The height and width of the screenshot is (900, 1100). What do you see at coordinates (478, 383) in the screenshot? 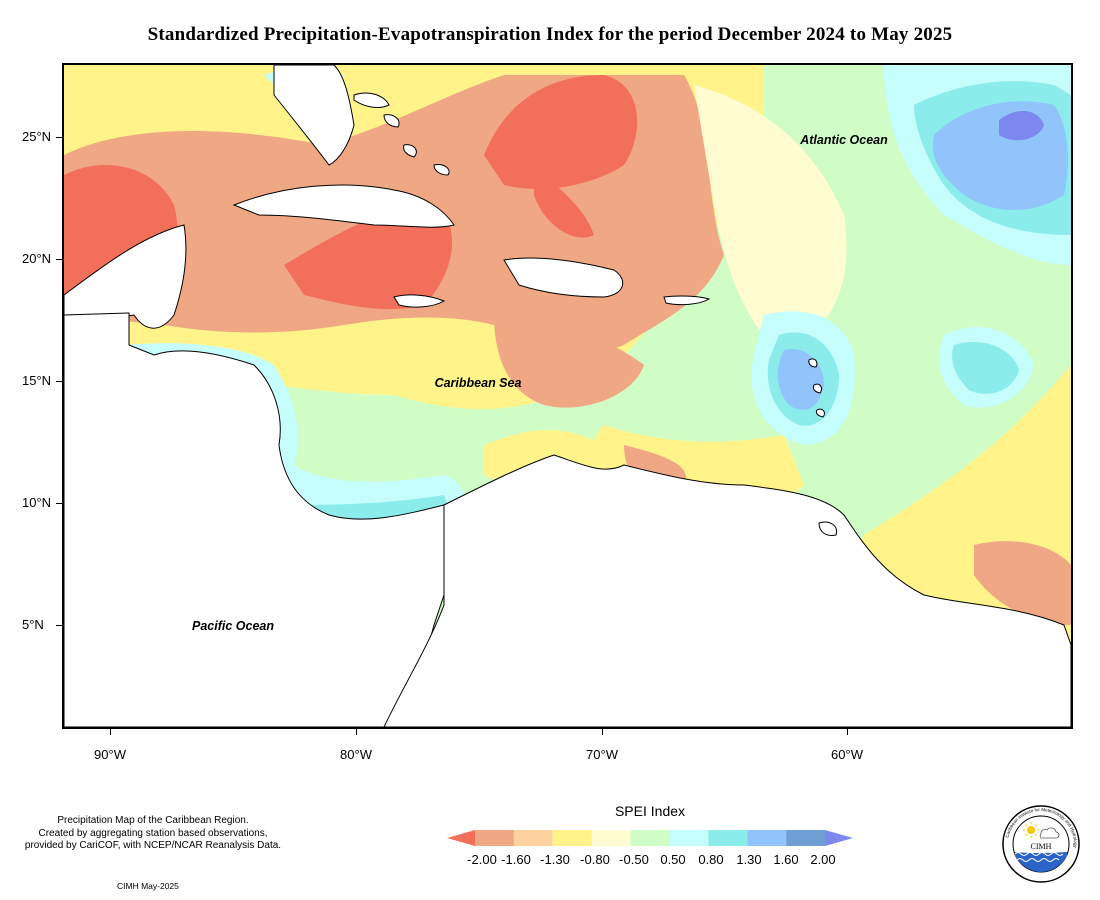
I see `caribbean-sea-label: Caribbean Sea` at bounding box center [478, 383].